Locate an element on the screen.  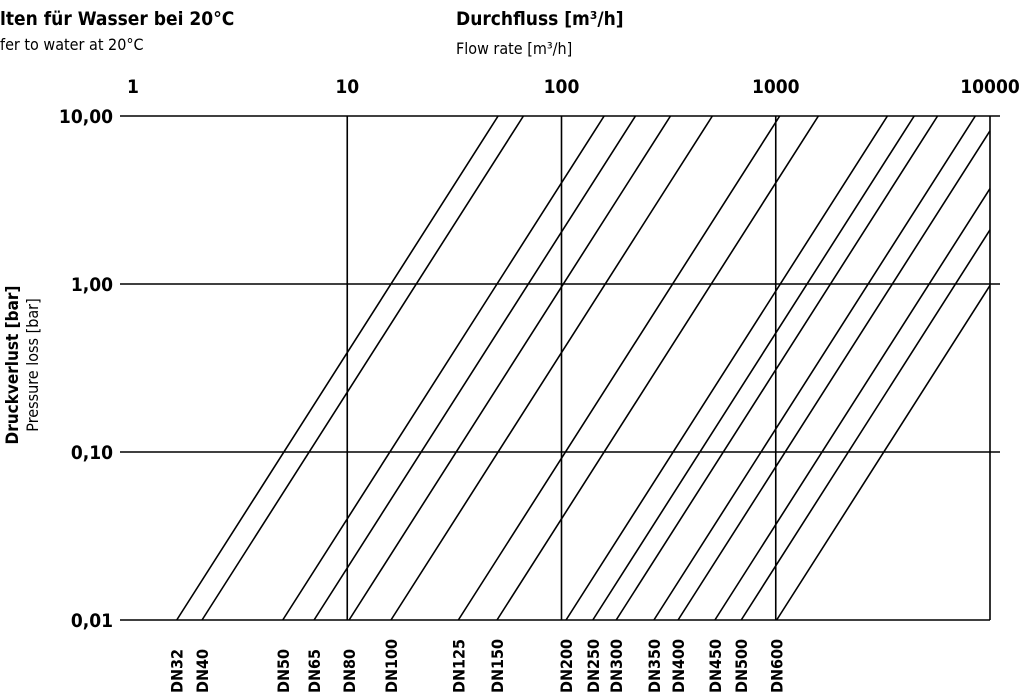
series-label-dn150: DN150 is located at coordinates (497, 666).